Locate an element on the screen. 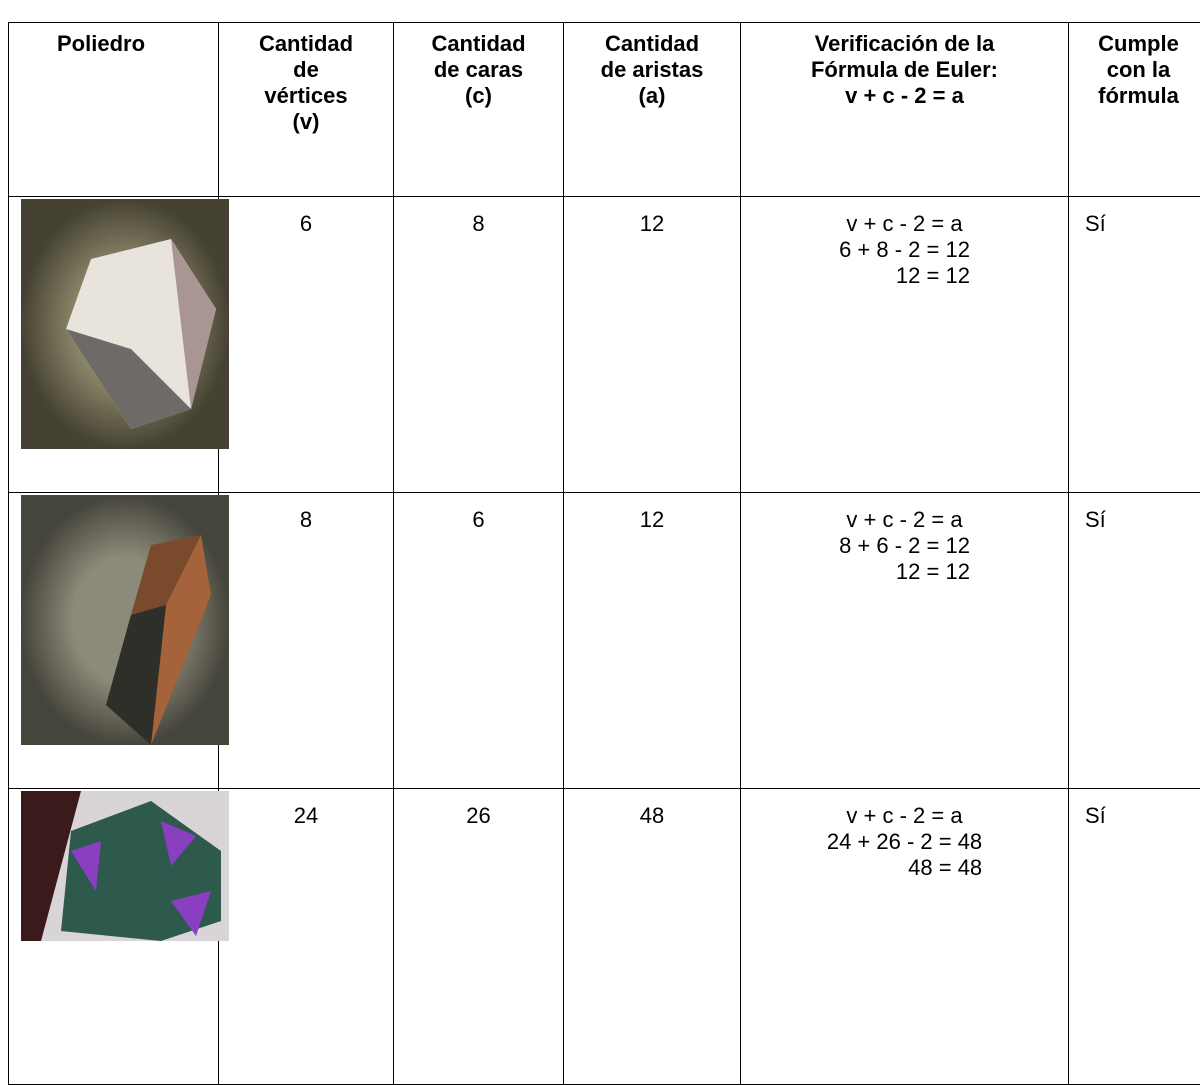 The height and width of the screenshot is (1085, 1200). text-line: Verificación de la is located at coordinates (904, 44).